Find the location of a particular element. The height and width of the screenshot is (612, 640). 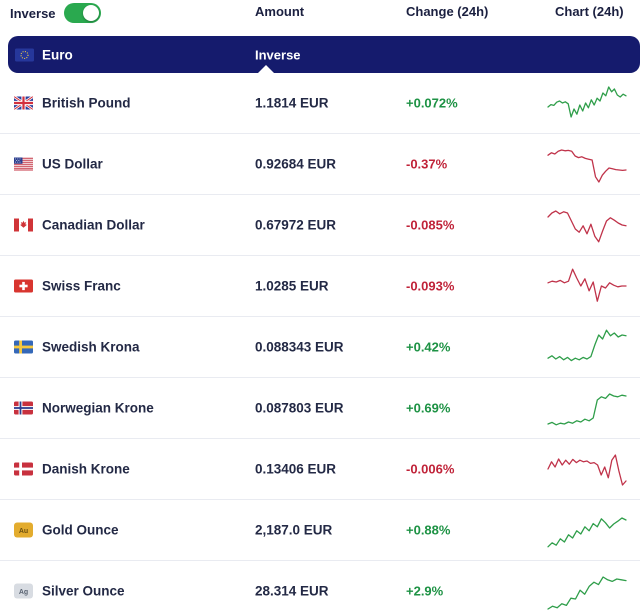

column-header-chart: Chart (24h) is located at coordinates (589, 11).